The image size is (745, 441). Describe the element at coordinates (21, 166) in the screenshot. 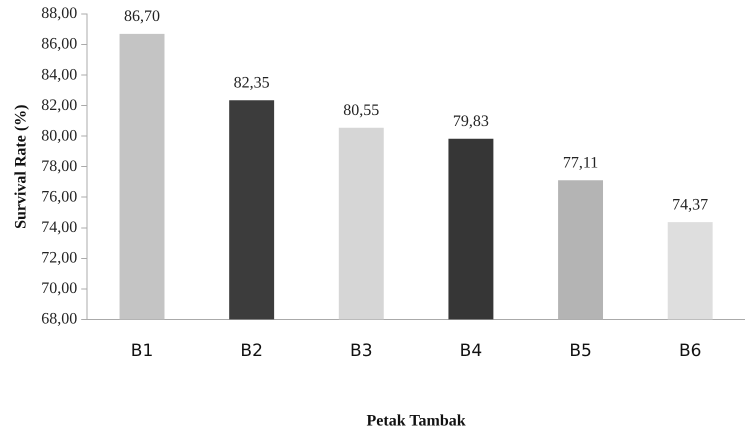

I see `y-axis-title: Survival Rate (%)` at that location.